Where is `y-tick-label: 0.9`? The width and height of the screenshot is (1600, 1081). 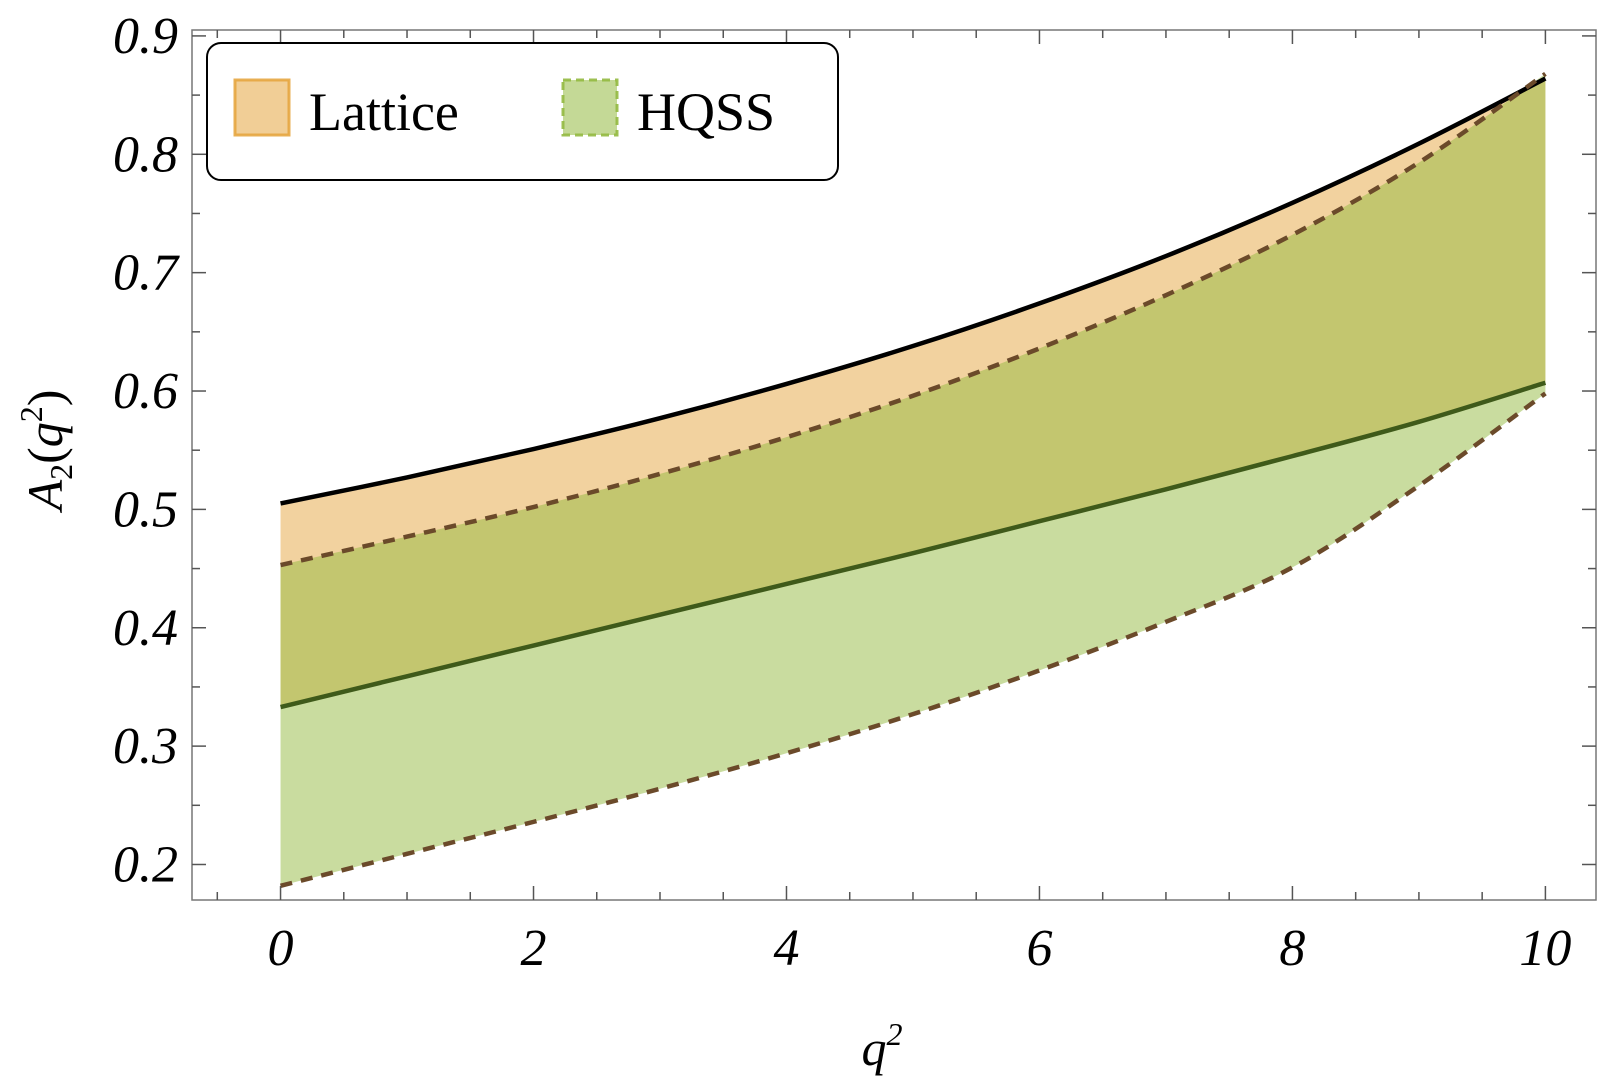 y-tick-label: 0.9 is located at coordinates (145, 36).